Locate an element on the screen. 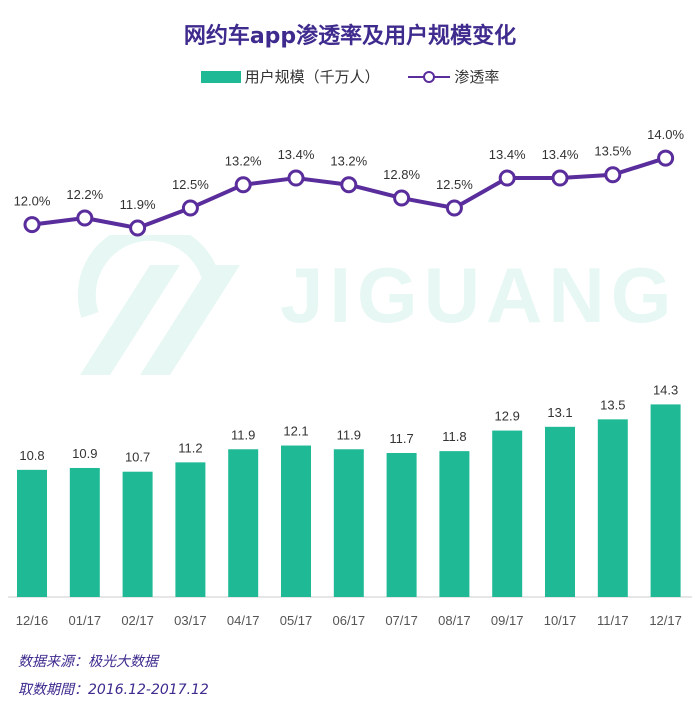 This screenshot has height=713, width=700. bar-value-label: 14.3 is located at coordinates (665, 389).